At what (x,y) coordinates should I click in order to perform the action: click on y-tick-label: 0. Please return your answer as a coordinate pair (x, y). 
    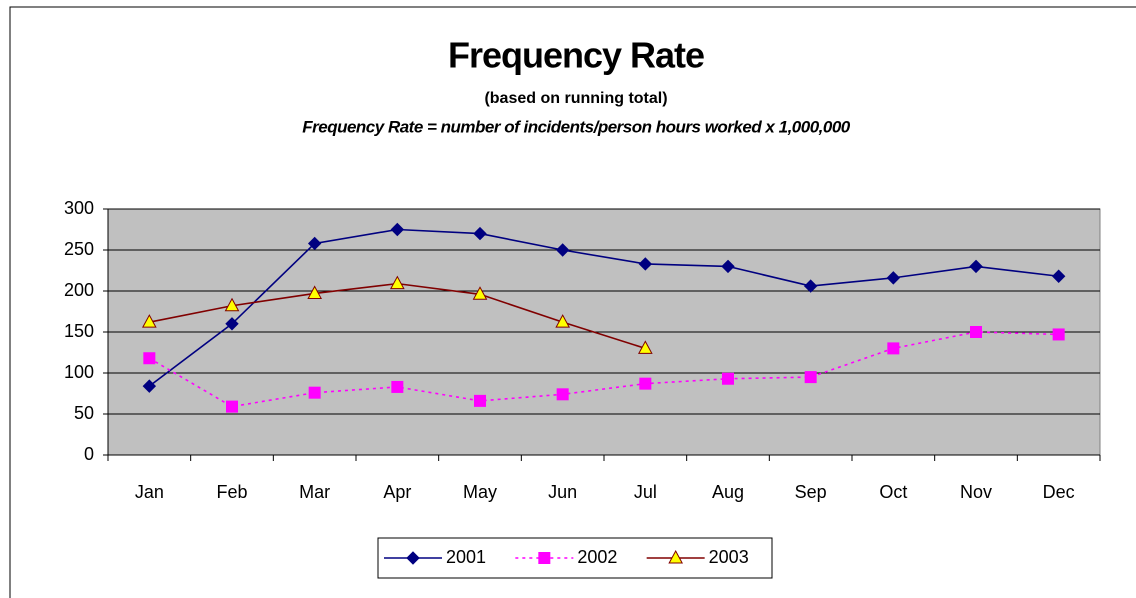
    Looking at the image, I should click on (89, 454).